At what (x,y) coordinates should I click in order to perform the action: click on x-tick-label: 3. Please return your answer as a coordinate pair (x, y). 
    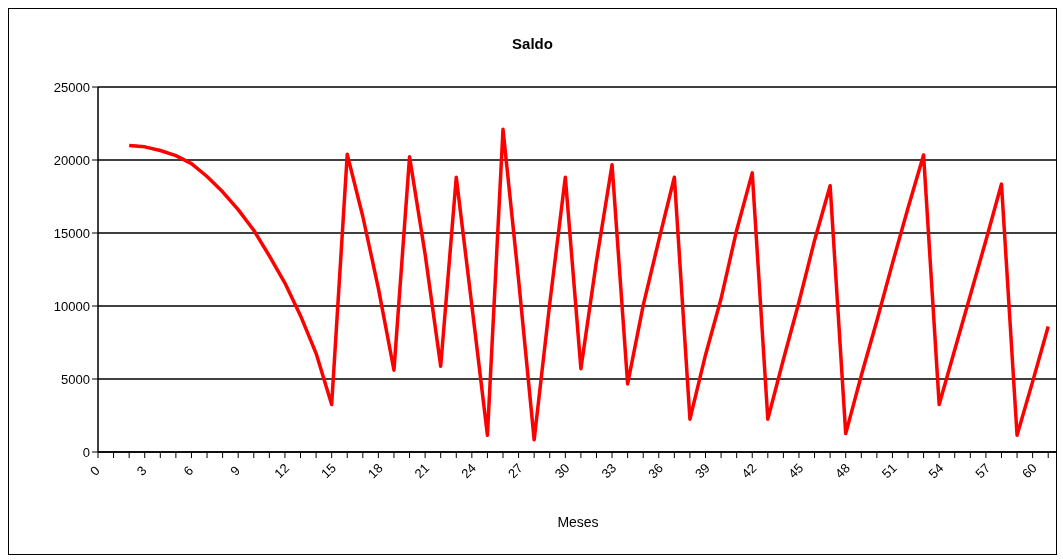
    Looking at the image, I should click on (141, 470).